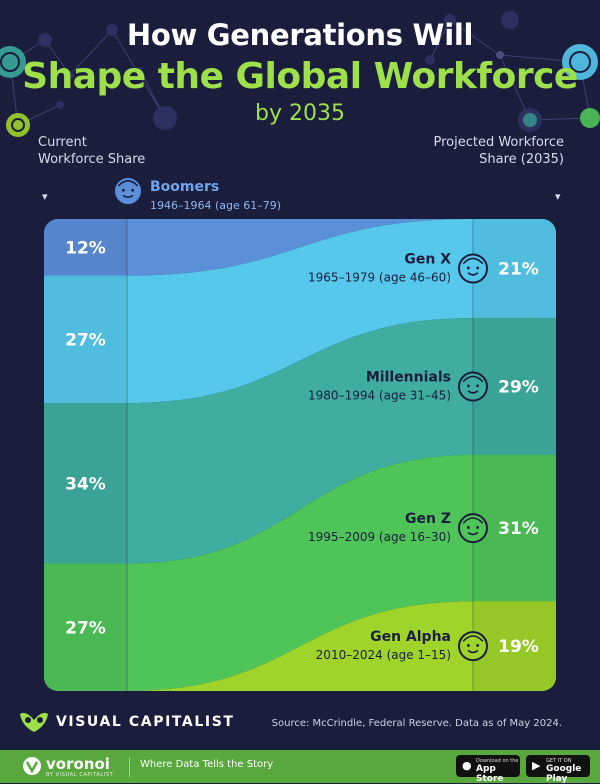 The width and height of the screenshot is (600, 784). I want to click on bar-current-millennials, so click(85, 483).